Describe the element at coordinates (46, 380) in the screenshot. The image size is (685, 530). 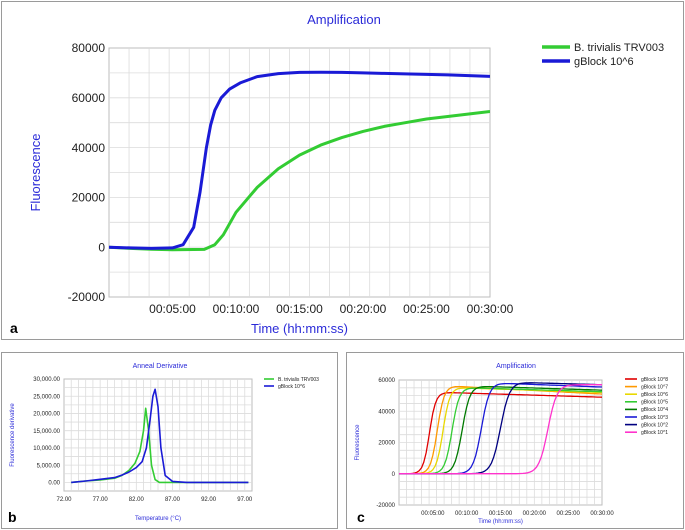
I see `y-tick-label: 30,000.00` at that location.